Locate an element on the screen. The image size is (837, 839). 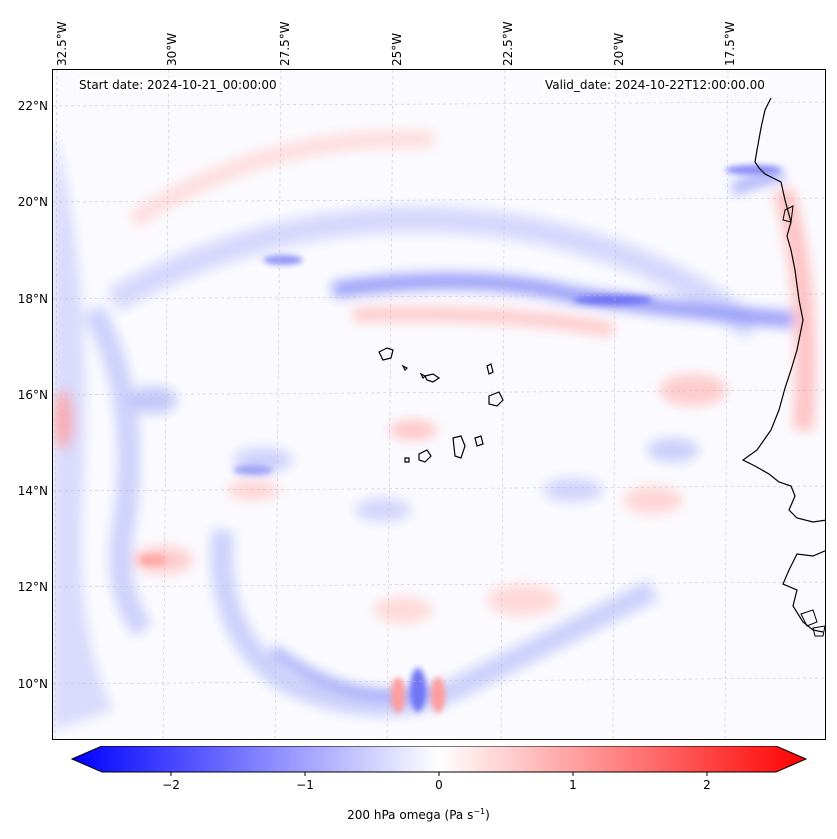
lon-label-17-5w: 17.5°W is located at coordinates (730, 43).